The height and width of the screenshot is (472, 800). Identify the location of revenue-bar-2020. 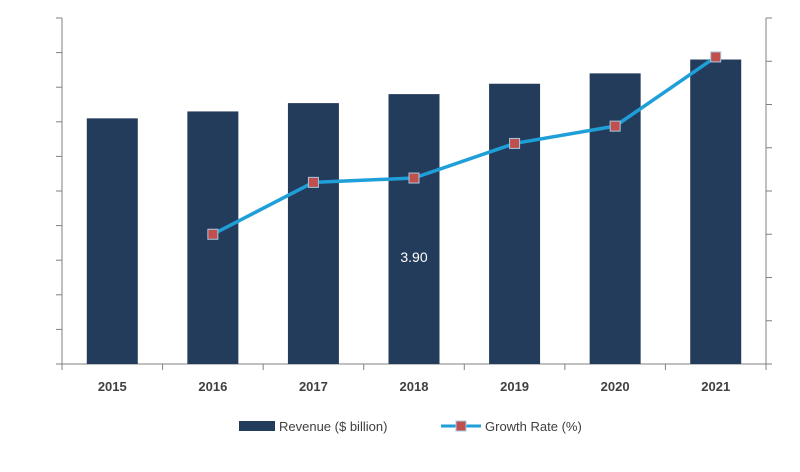
(615, 219).